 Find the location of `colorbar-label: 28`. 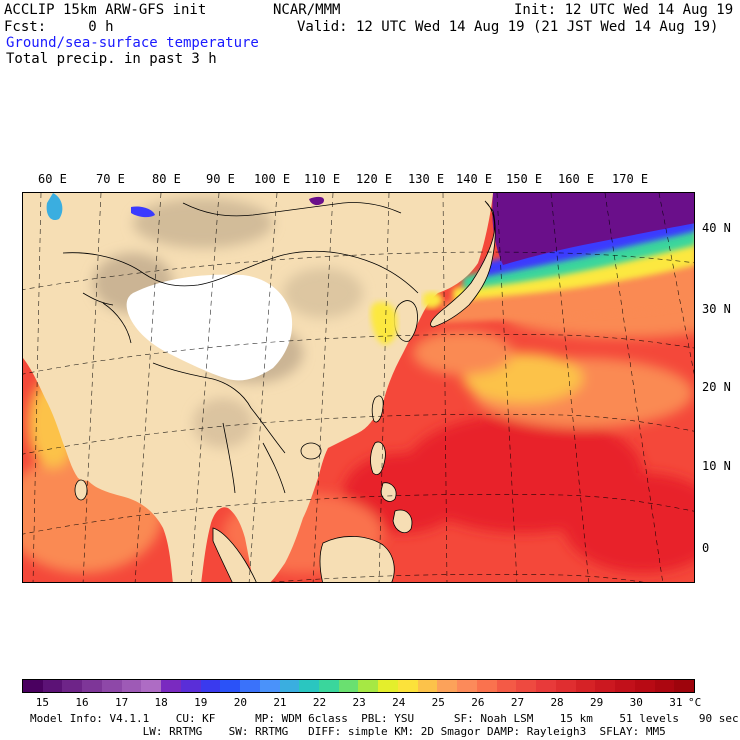

colorbar-label: 28 is located at coordinates (557, 702).